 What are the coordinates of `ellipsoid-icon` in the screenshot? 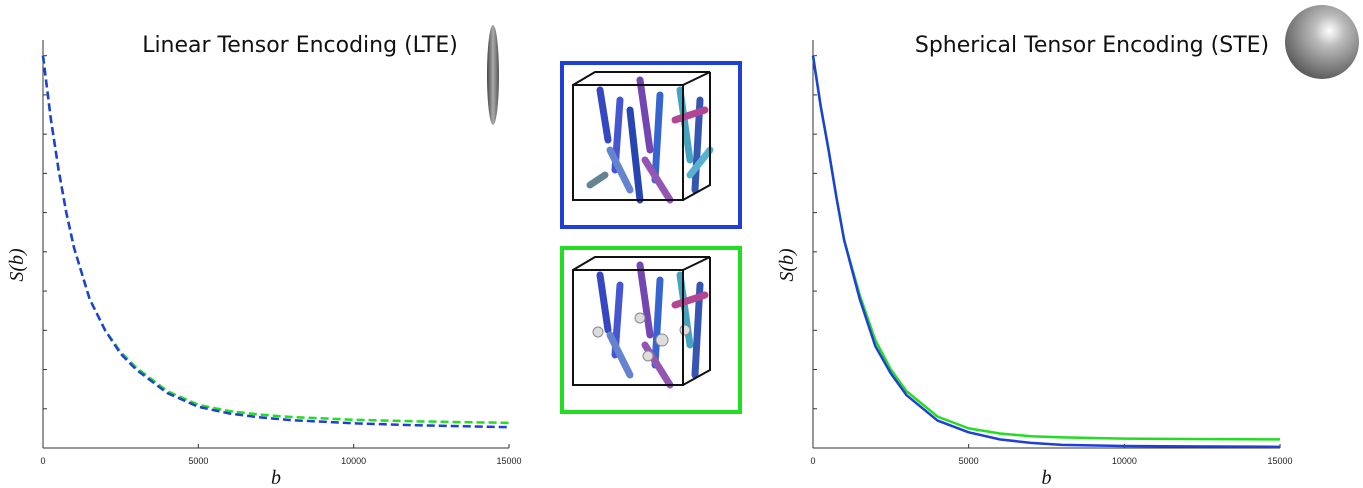 It's located at (493, 75).